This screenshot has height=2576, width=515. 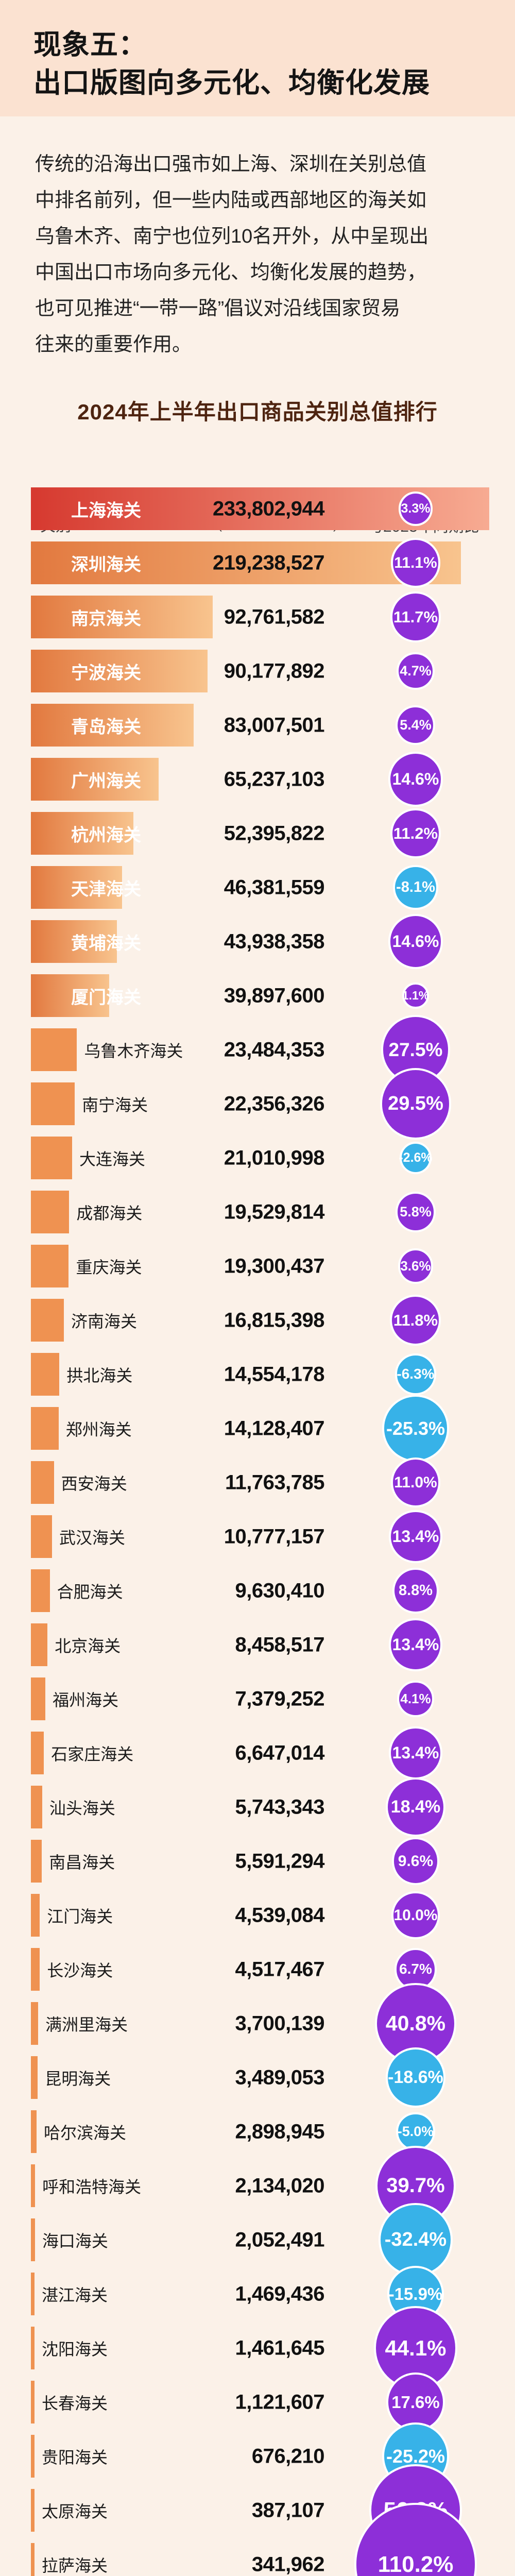 I want to click on table-row: 呼和浩特海关 2,134,020 39.7%, so click(x=257, y=2185).